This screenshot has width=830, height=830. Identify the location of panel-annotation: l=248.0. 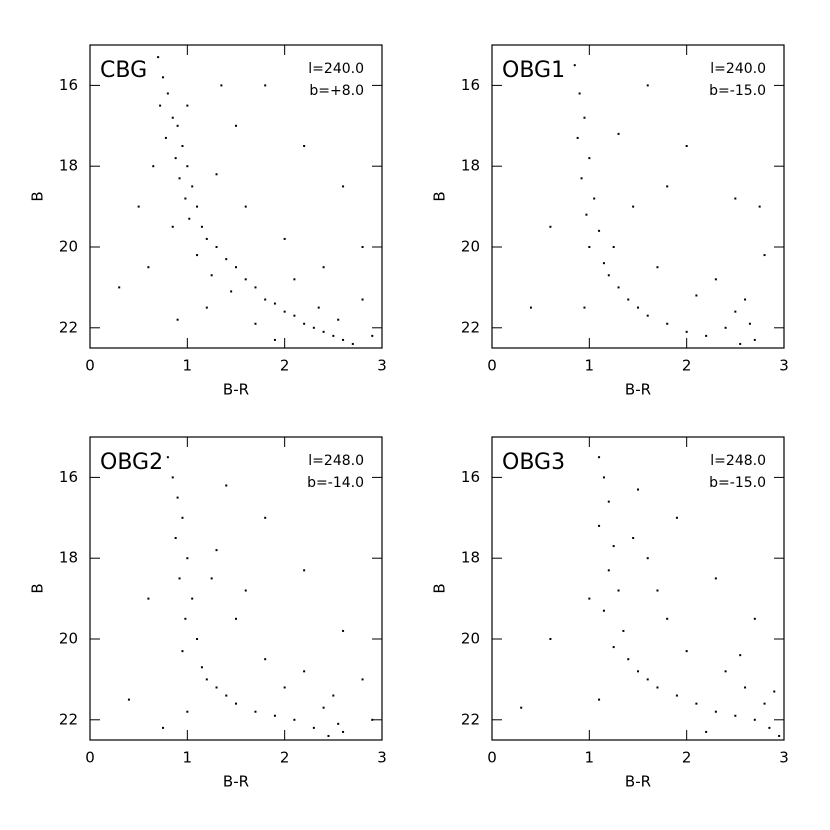
(336, 461).